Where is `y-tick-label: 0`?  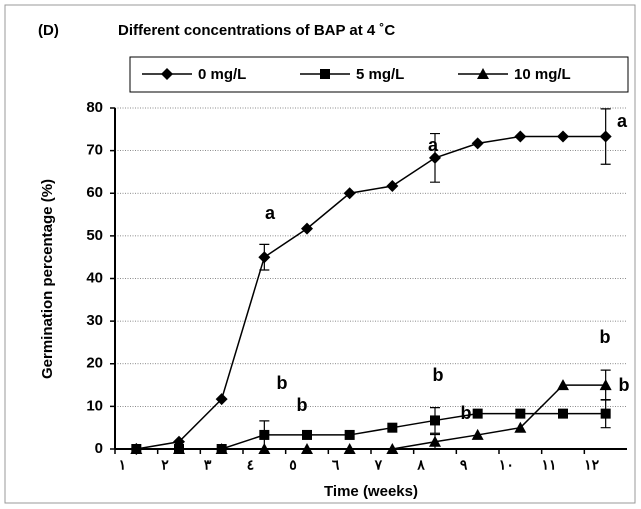
y-tick-label: 0 is located at coordinates (99, 448).